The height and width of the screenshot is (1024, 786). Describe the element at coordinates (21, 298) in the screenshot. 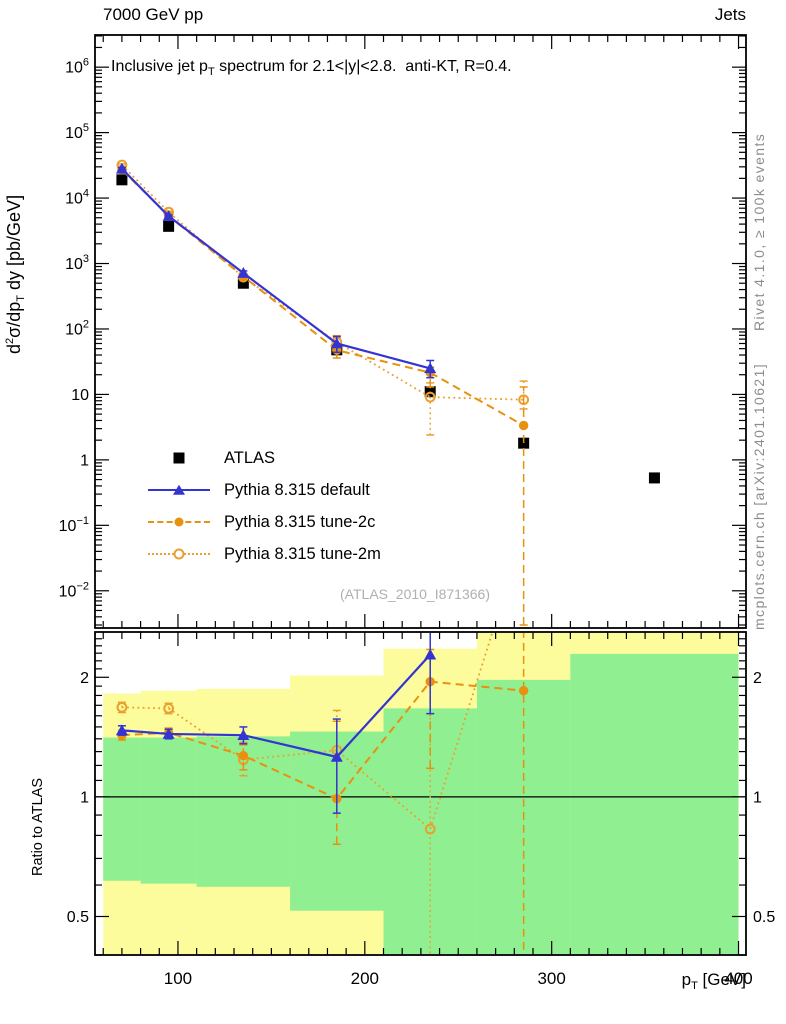

I see `ylabel-pt-sub: T` at that location.